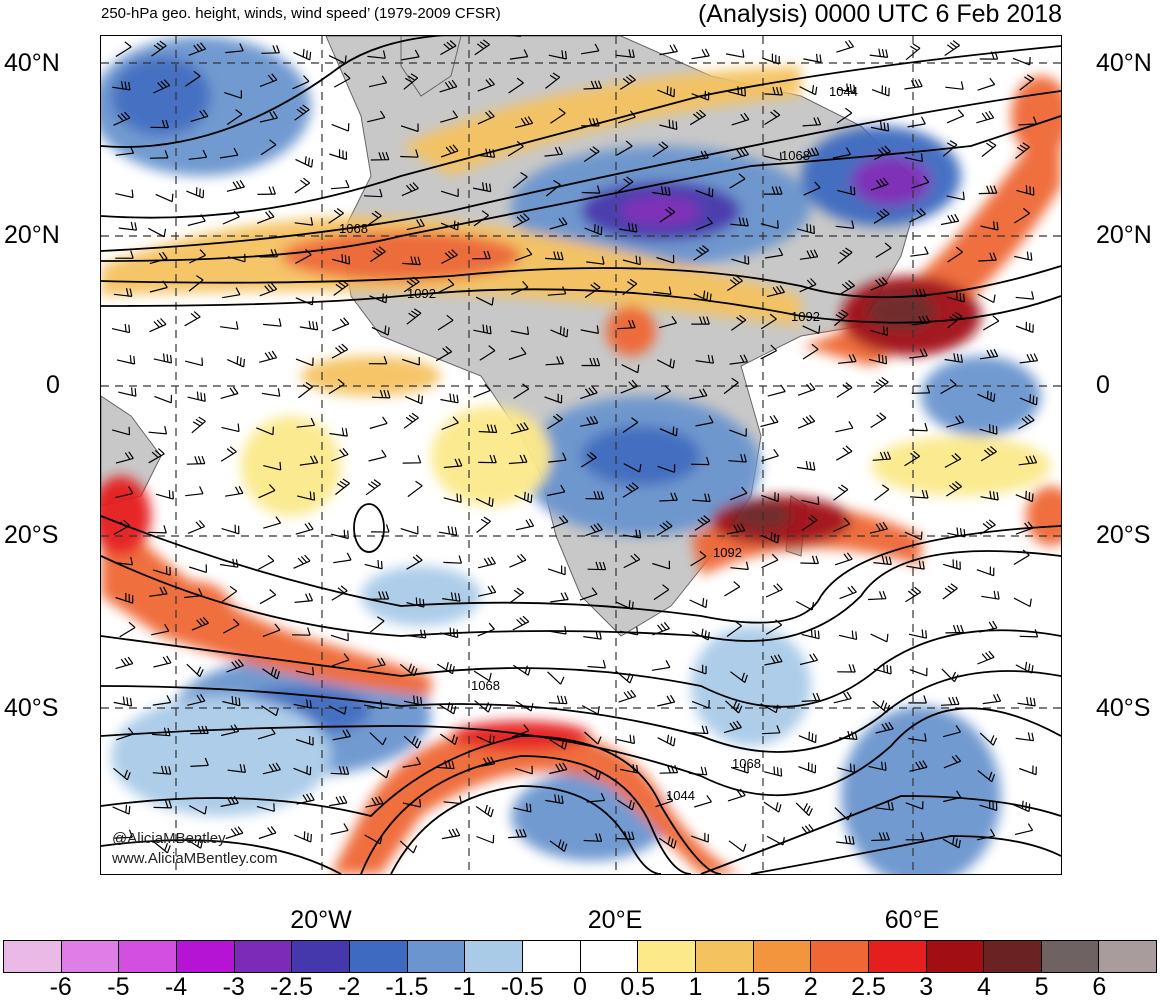 The width and height of the screenshot is (1160, 1002). I want to click on lat-label-left-40s: 40°S, so click(31, 708).